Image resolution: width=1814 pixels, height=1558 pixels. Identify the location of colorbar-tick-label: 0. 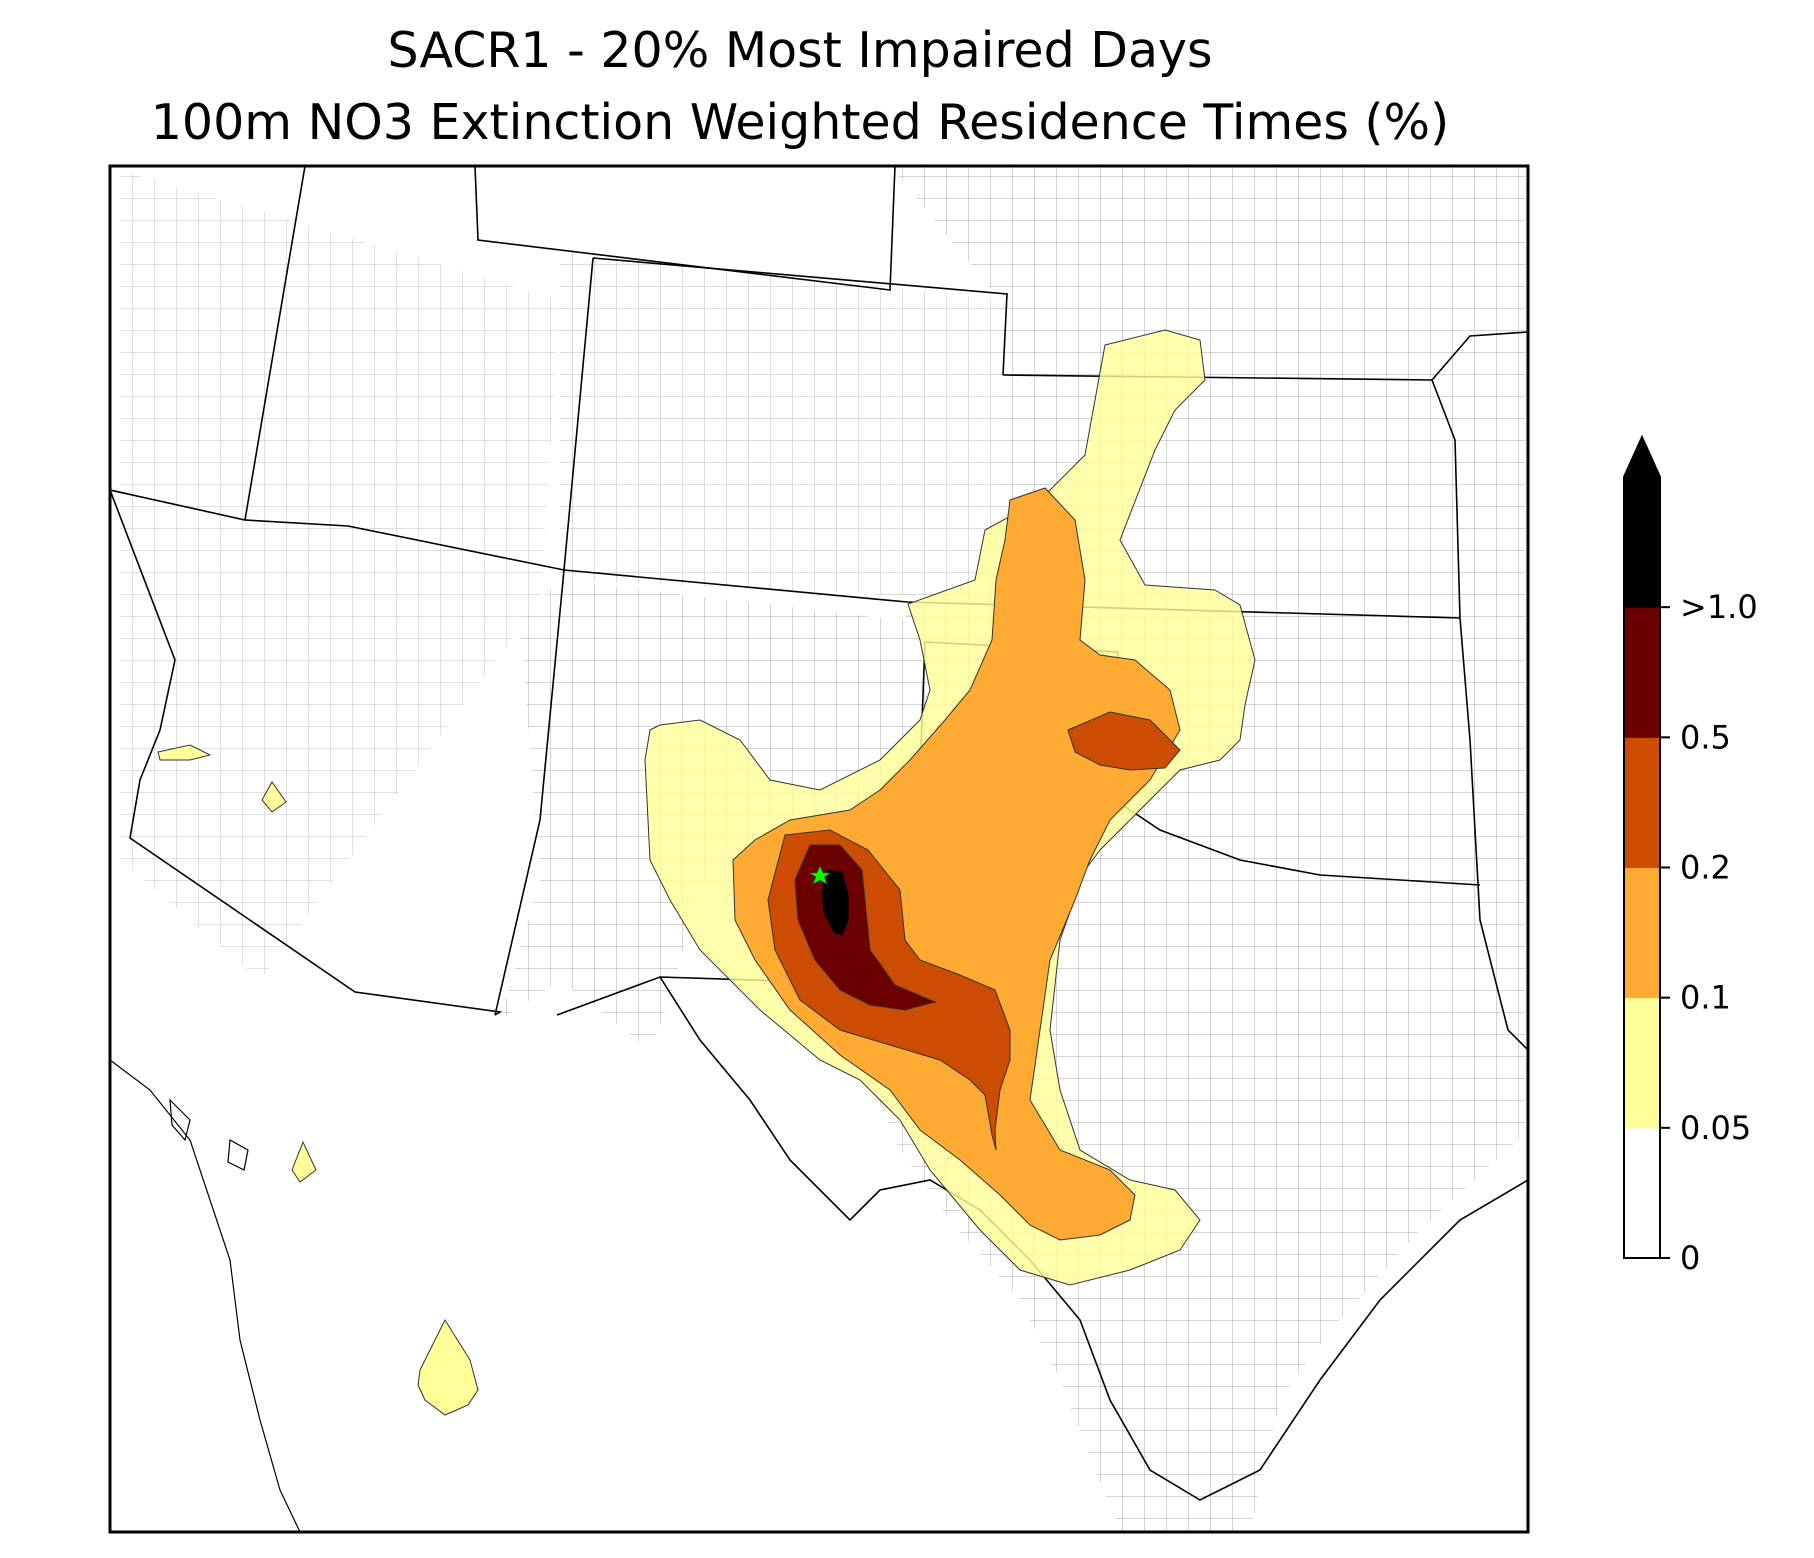
(1690, 1258).